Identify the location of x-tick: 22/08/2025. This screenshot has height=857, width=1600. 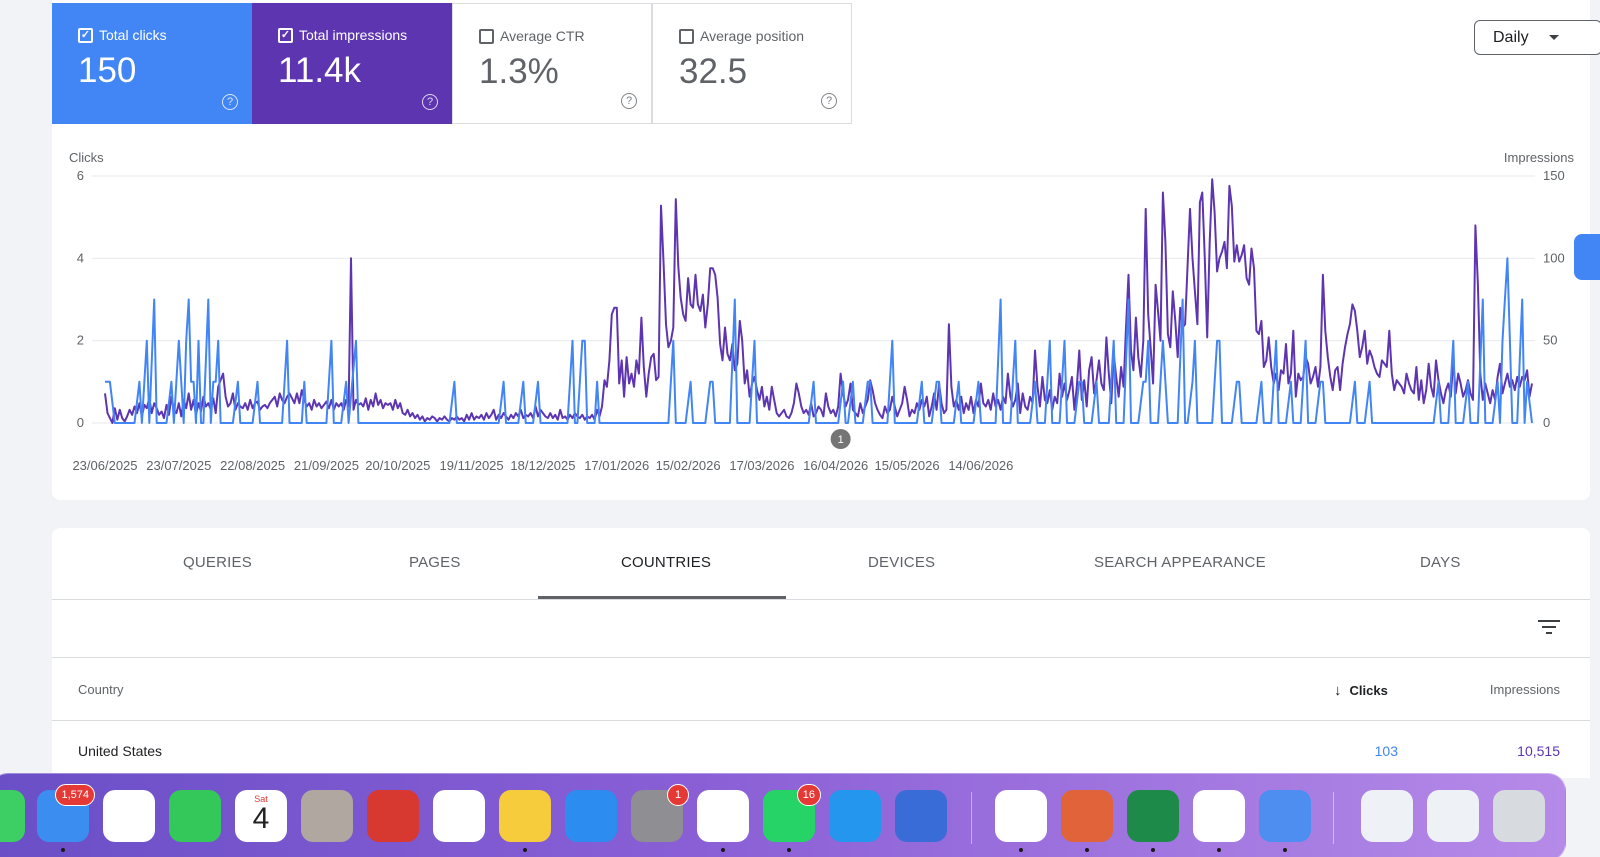
(252, 465).